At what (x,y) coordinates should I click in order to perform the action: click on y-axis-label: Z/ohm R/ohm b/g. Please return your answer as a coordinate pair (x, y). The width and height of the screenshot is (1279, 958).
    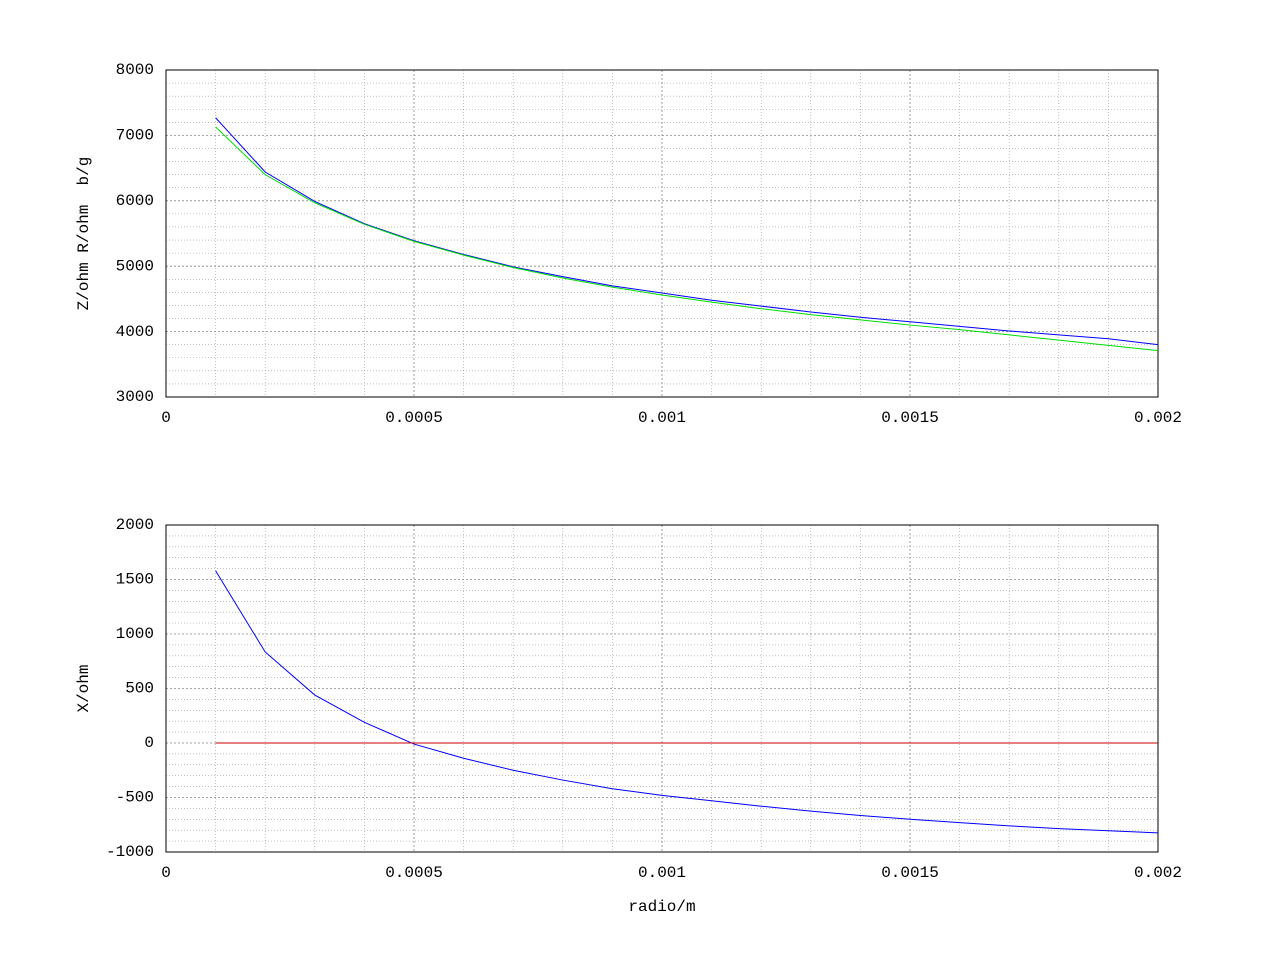
    Looking at the image, I should click on (84, 234).